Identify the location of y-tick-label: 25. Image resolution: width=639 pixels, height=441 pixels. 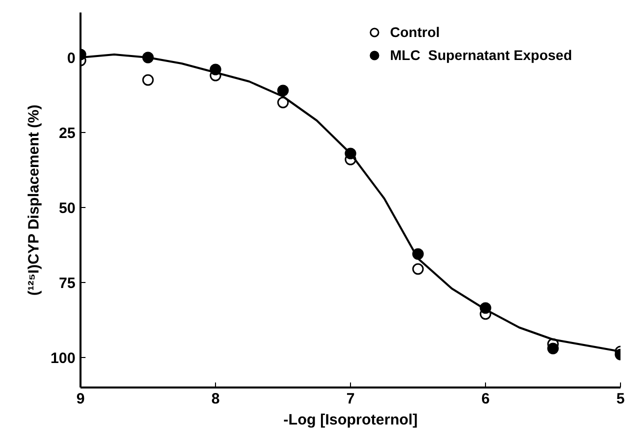
(67, 133).